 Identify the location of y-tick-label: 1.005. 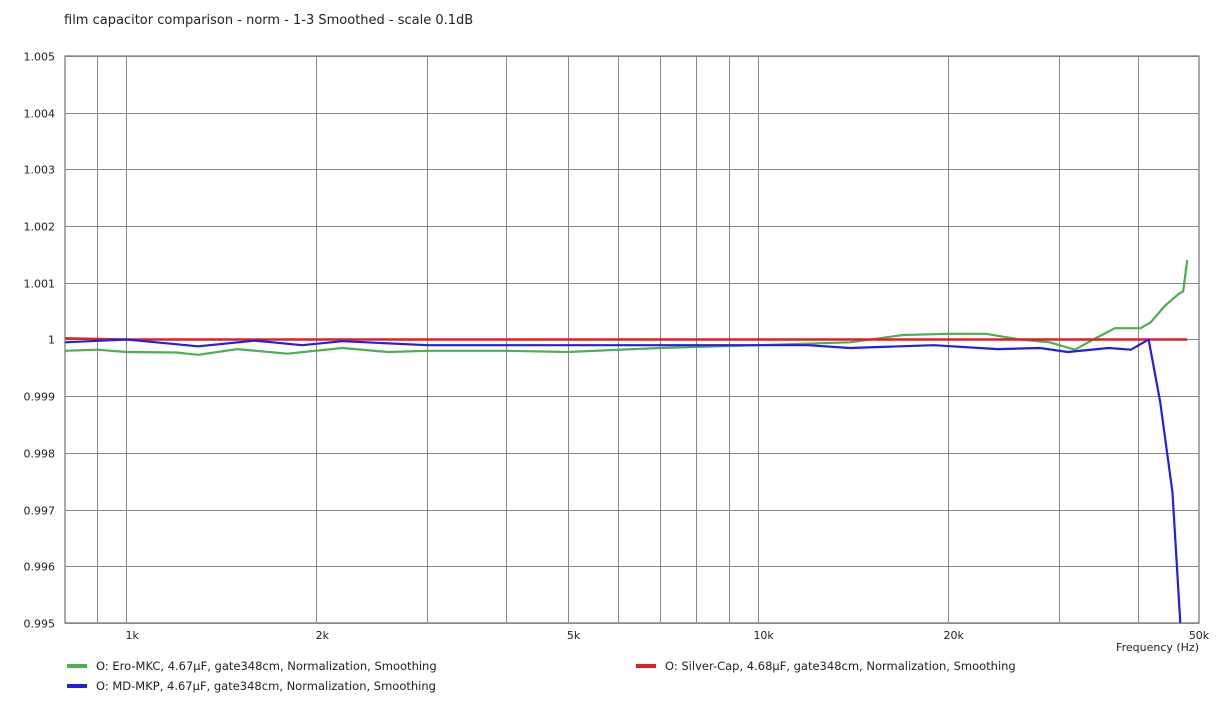
(40, 57).